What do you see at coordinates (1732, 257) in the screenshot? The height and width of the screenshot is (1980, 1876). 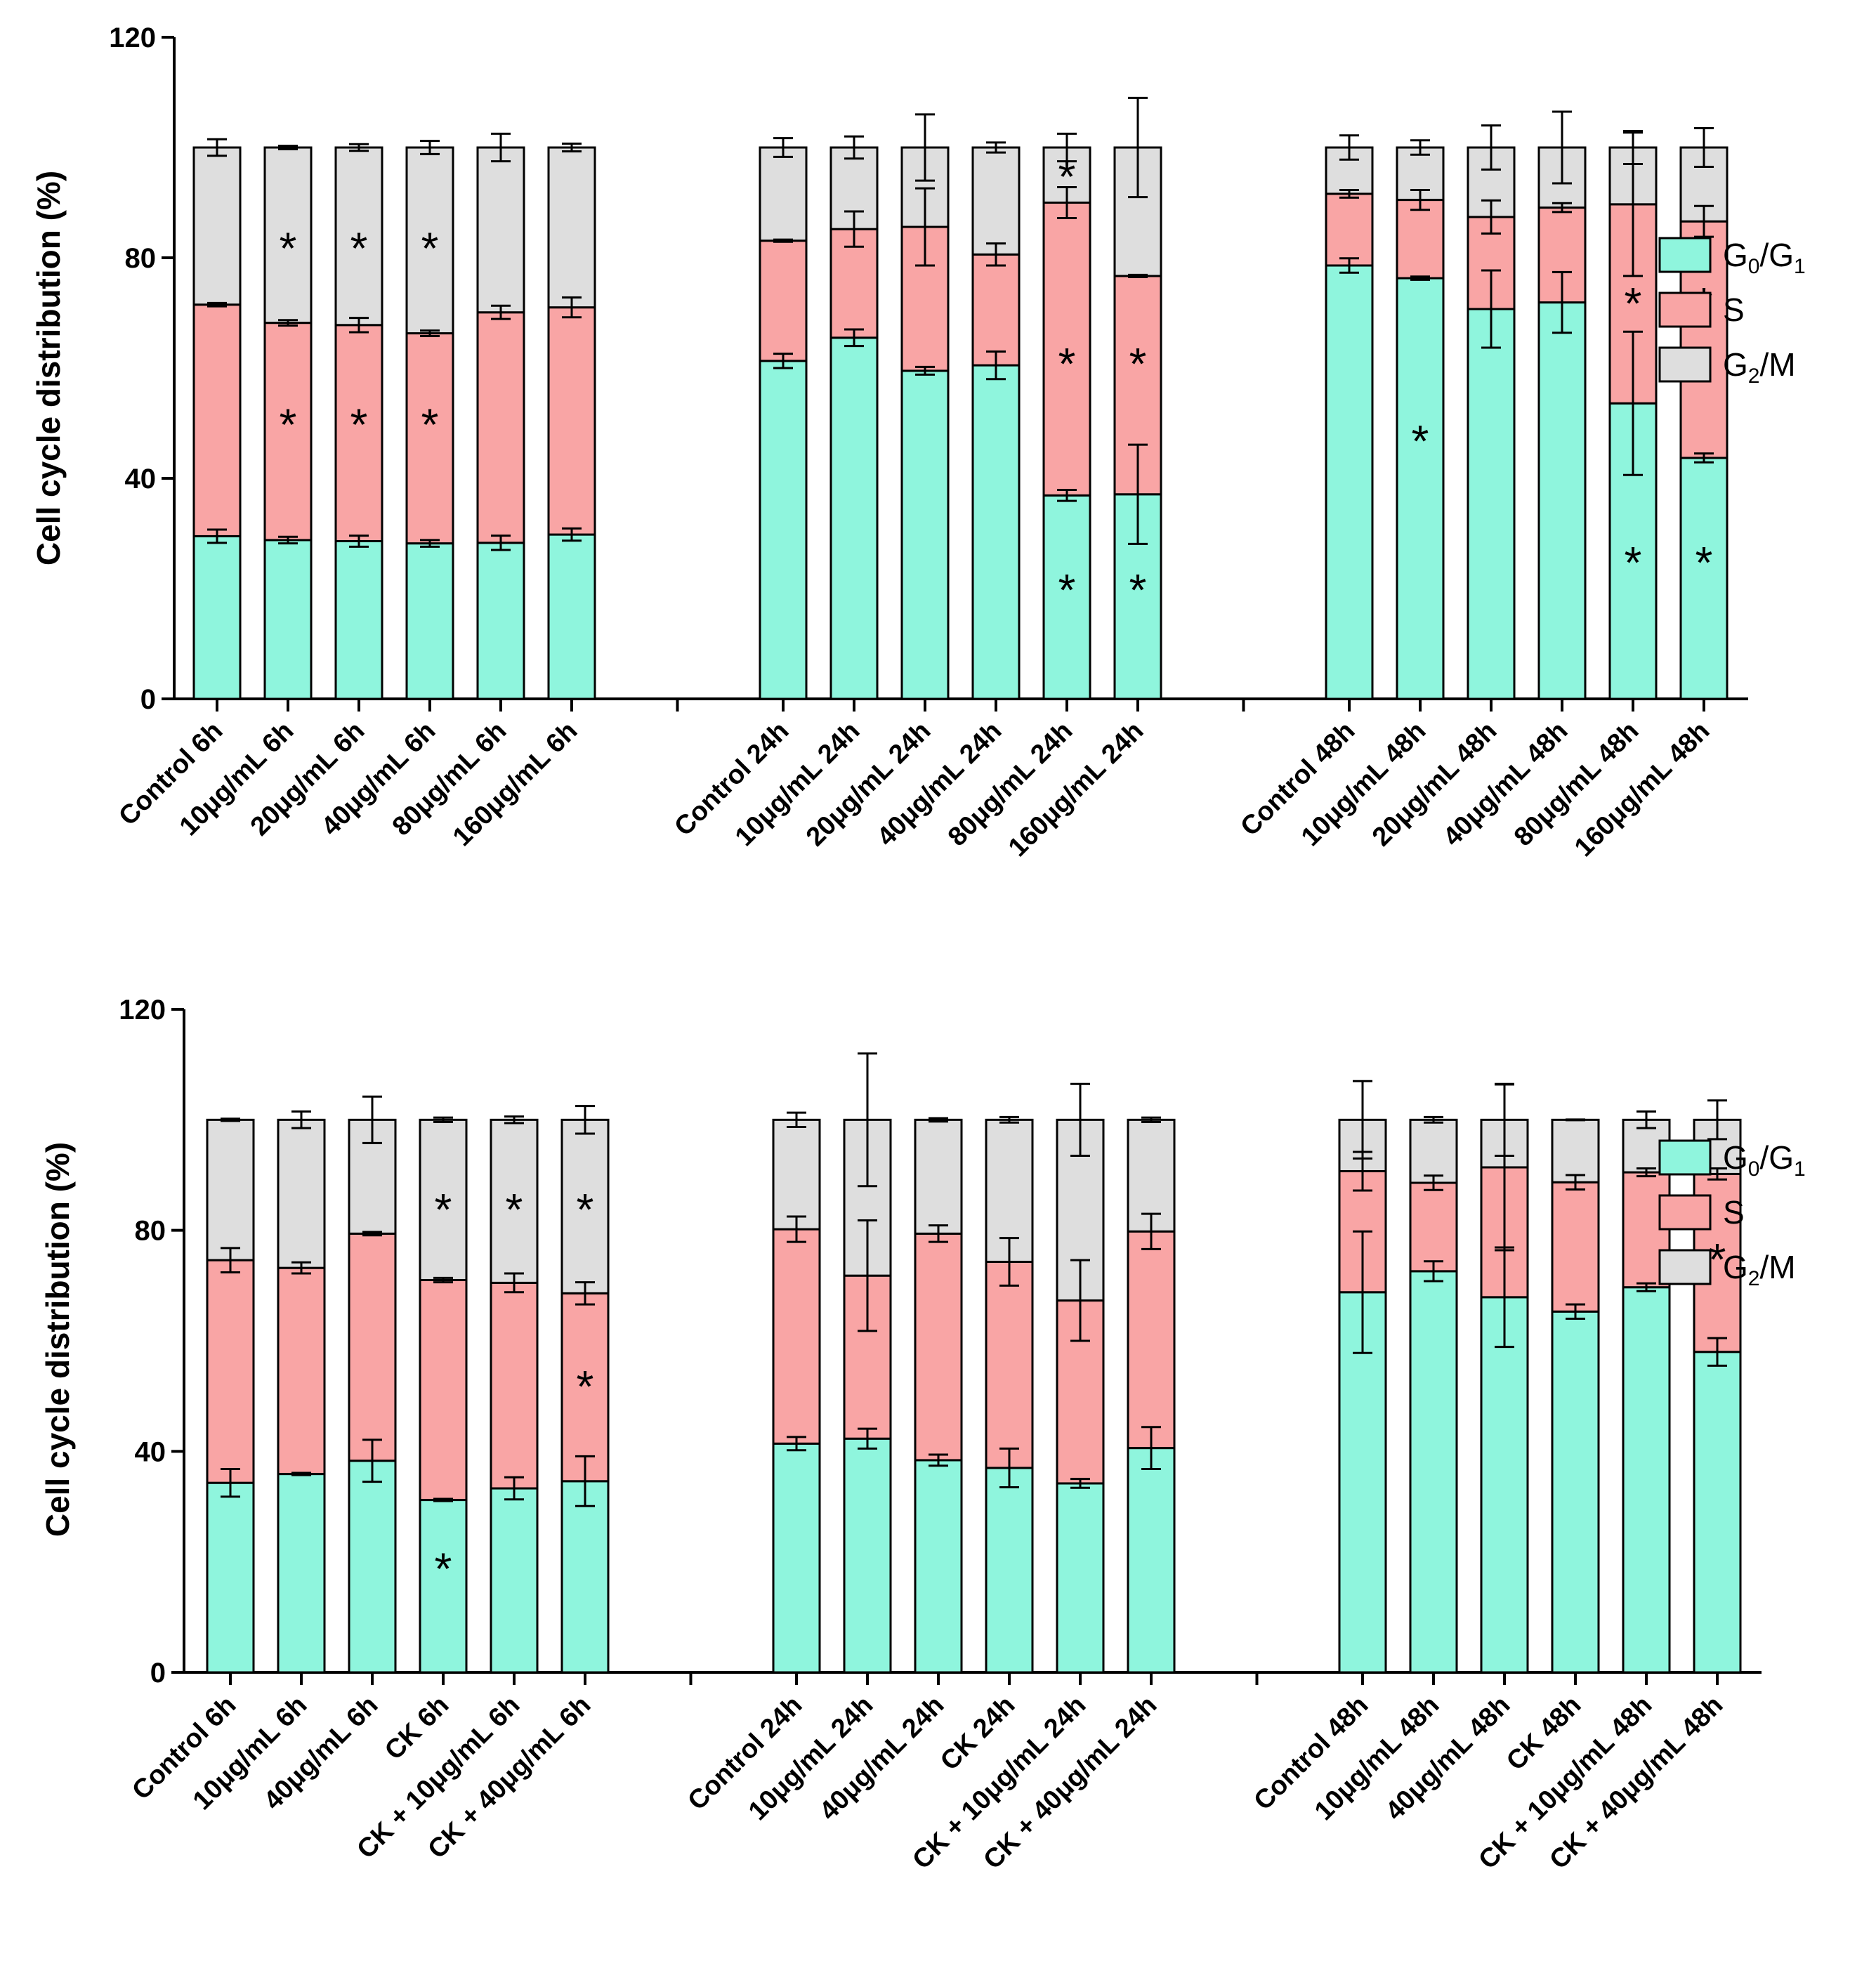 I see `legend-item-g0g1: G0/G1` at bounding box center [1732, 257].